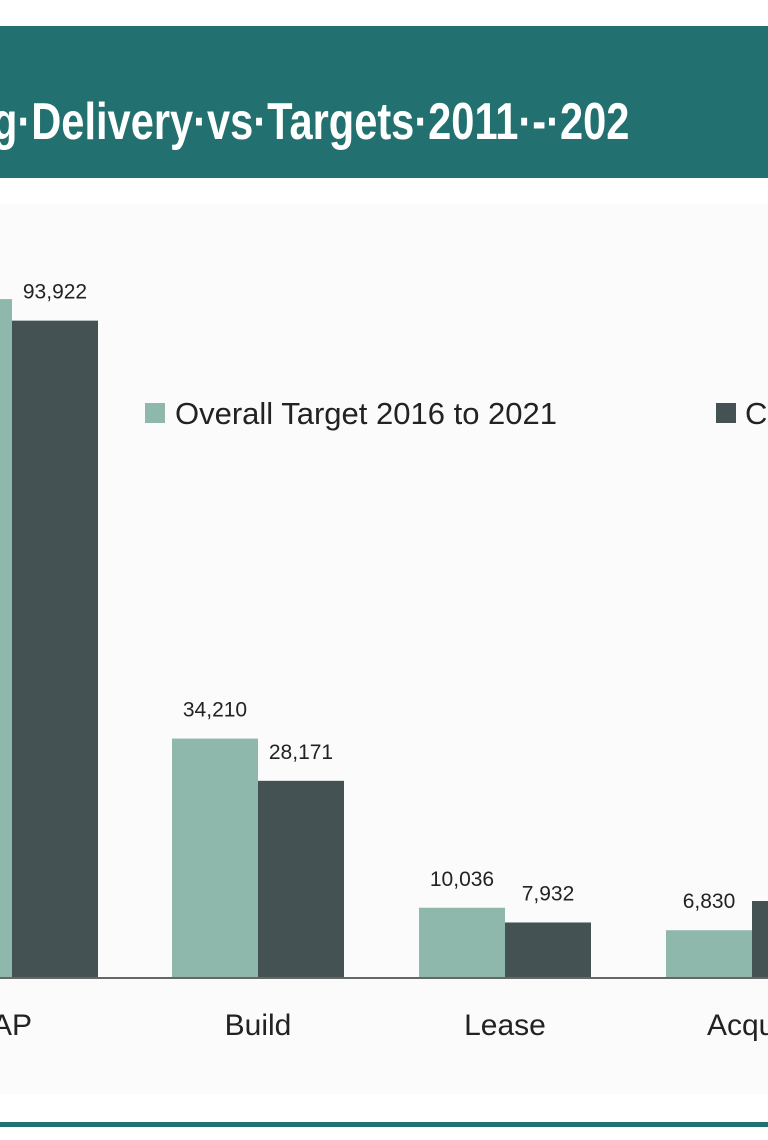 Image resolution: width=768 pixels, height=1140 pixels. I want to click on bar-delivered-build, so click(301, 879).